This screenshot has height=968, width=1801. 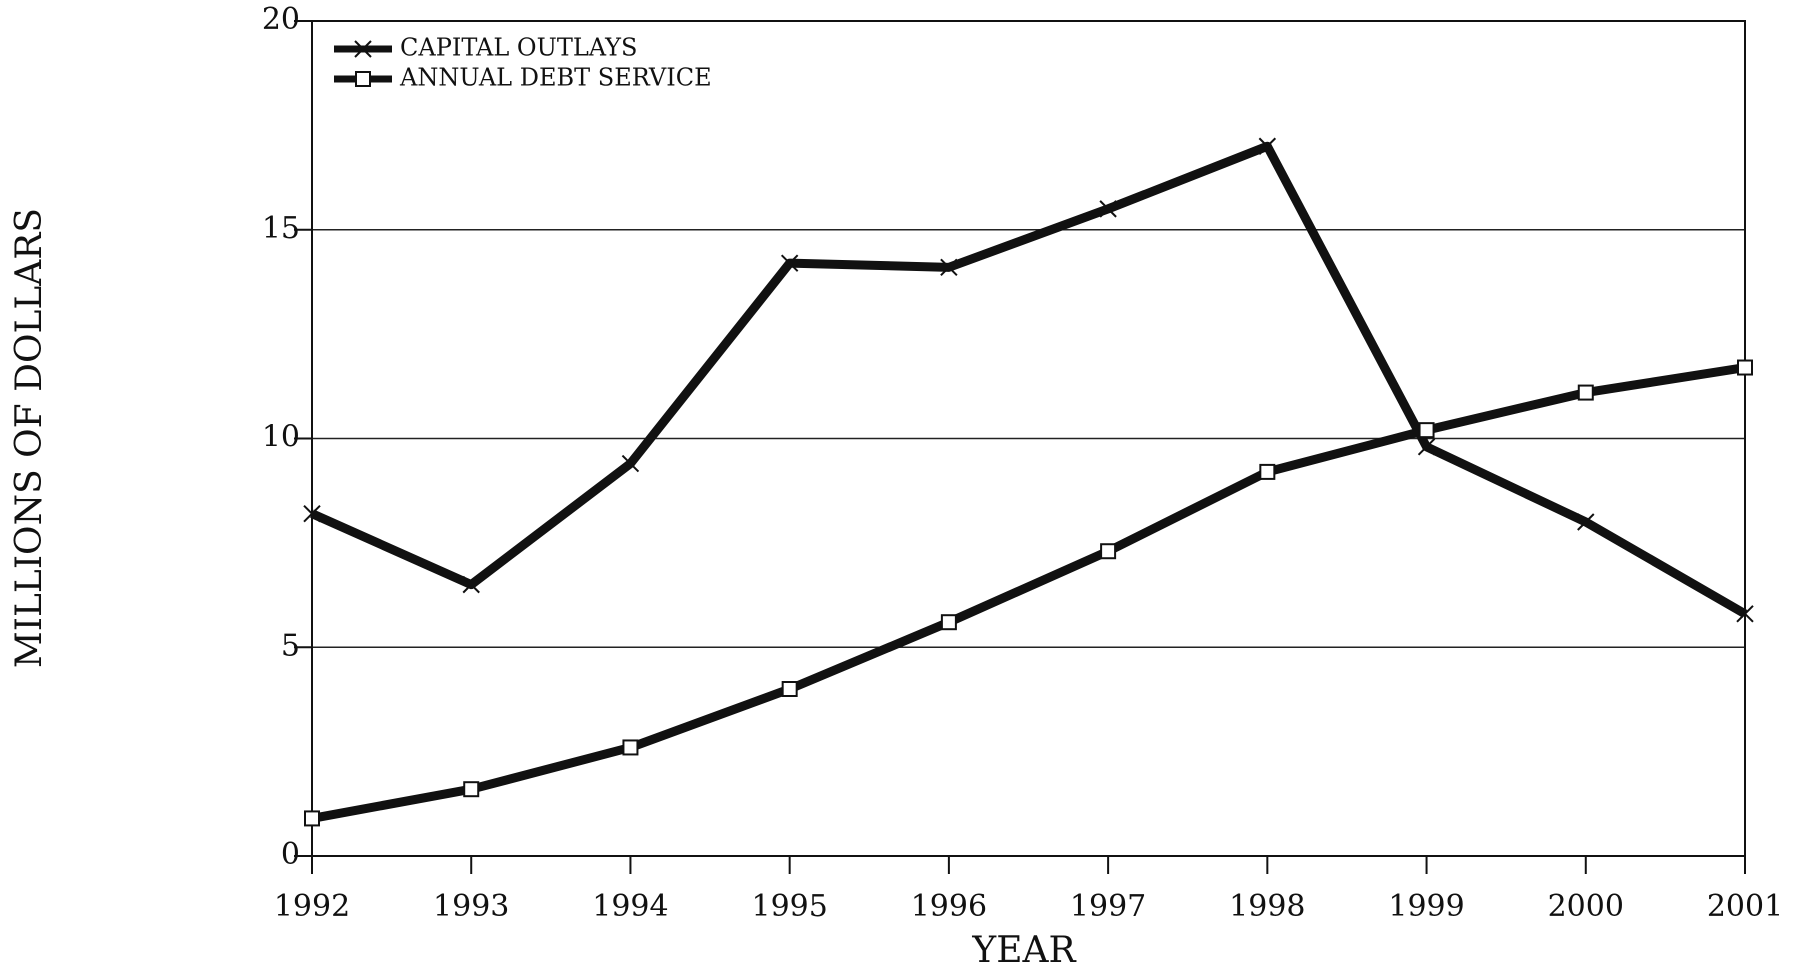 What do you see at coordinates (1267, 906) in the screenshot?
I see `x-tick-label: 1998` at bounding box center [1267, 906].